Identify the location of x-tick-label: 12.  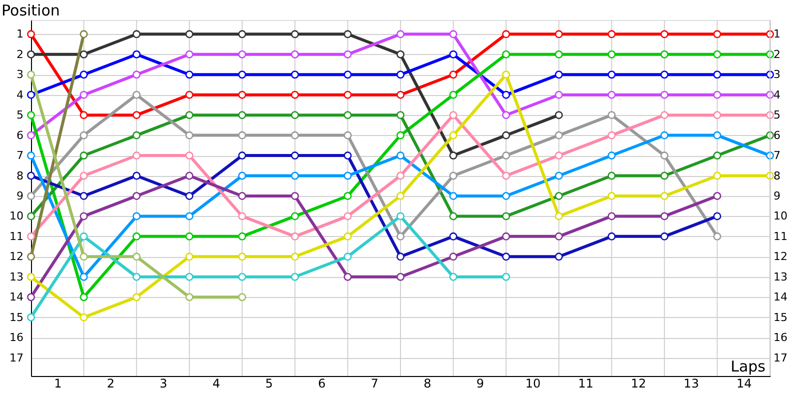
(638, 383).